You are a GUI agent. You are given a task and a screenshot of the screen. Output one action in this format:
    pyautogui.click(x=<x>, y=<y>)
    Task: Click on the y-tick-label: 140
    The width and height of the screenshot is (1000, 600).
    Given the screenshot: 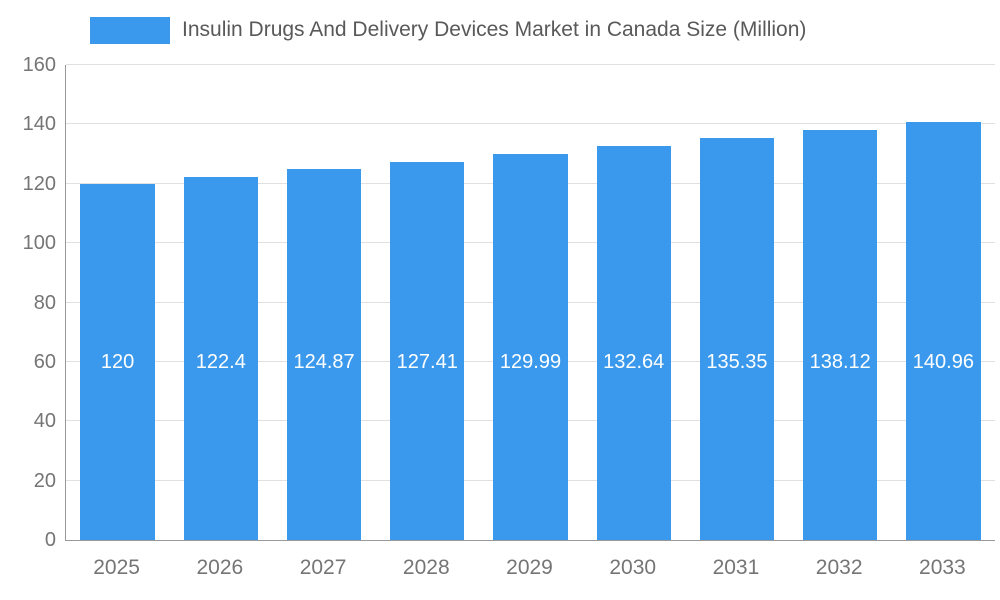 What is the action you would take?
    pyautogui.click(x=39, y=124)
    